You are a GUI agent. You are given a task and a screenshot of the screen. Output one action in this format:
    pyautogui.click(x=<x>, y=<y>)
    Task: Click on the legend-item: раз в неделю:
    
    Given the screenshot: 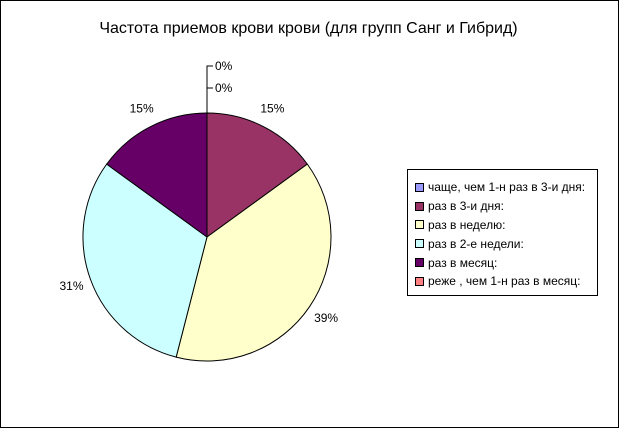 What is the action you would take?
    pyautogui.click(x=506, y=225)
    